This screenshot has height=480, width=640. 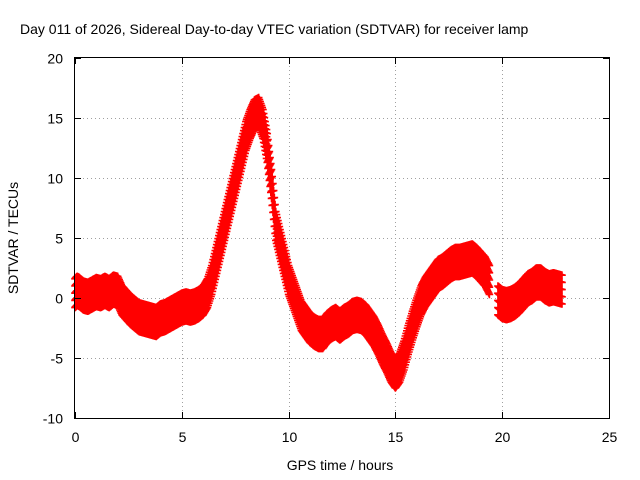 I want to click on y-tick-label: 10, so click(x=55, y=179).